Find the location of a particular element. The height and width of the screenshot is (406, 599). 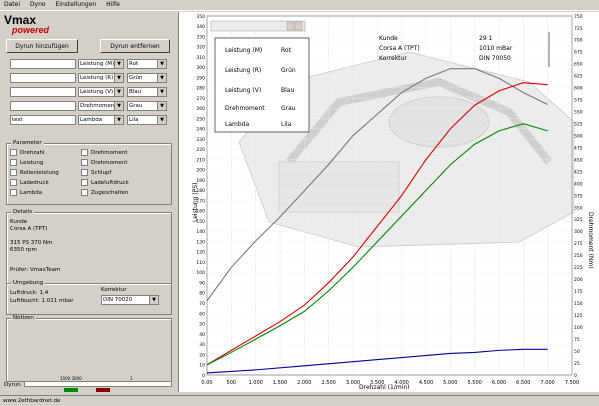

dyrun-value: 1 is located at coordinates (131, 378).